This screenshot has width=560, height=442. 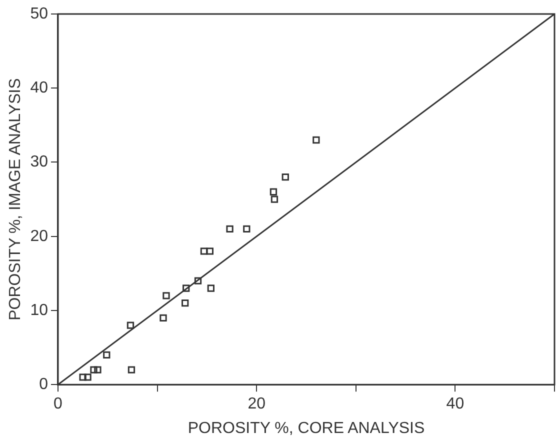 I want to click on y-tick-label: 50, so click(x=39, y=13).